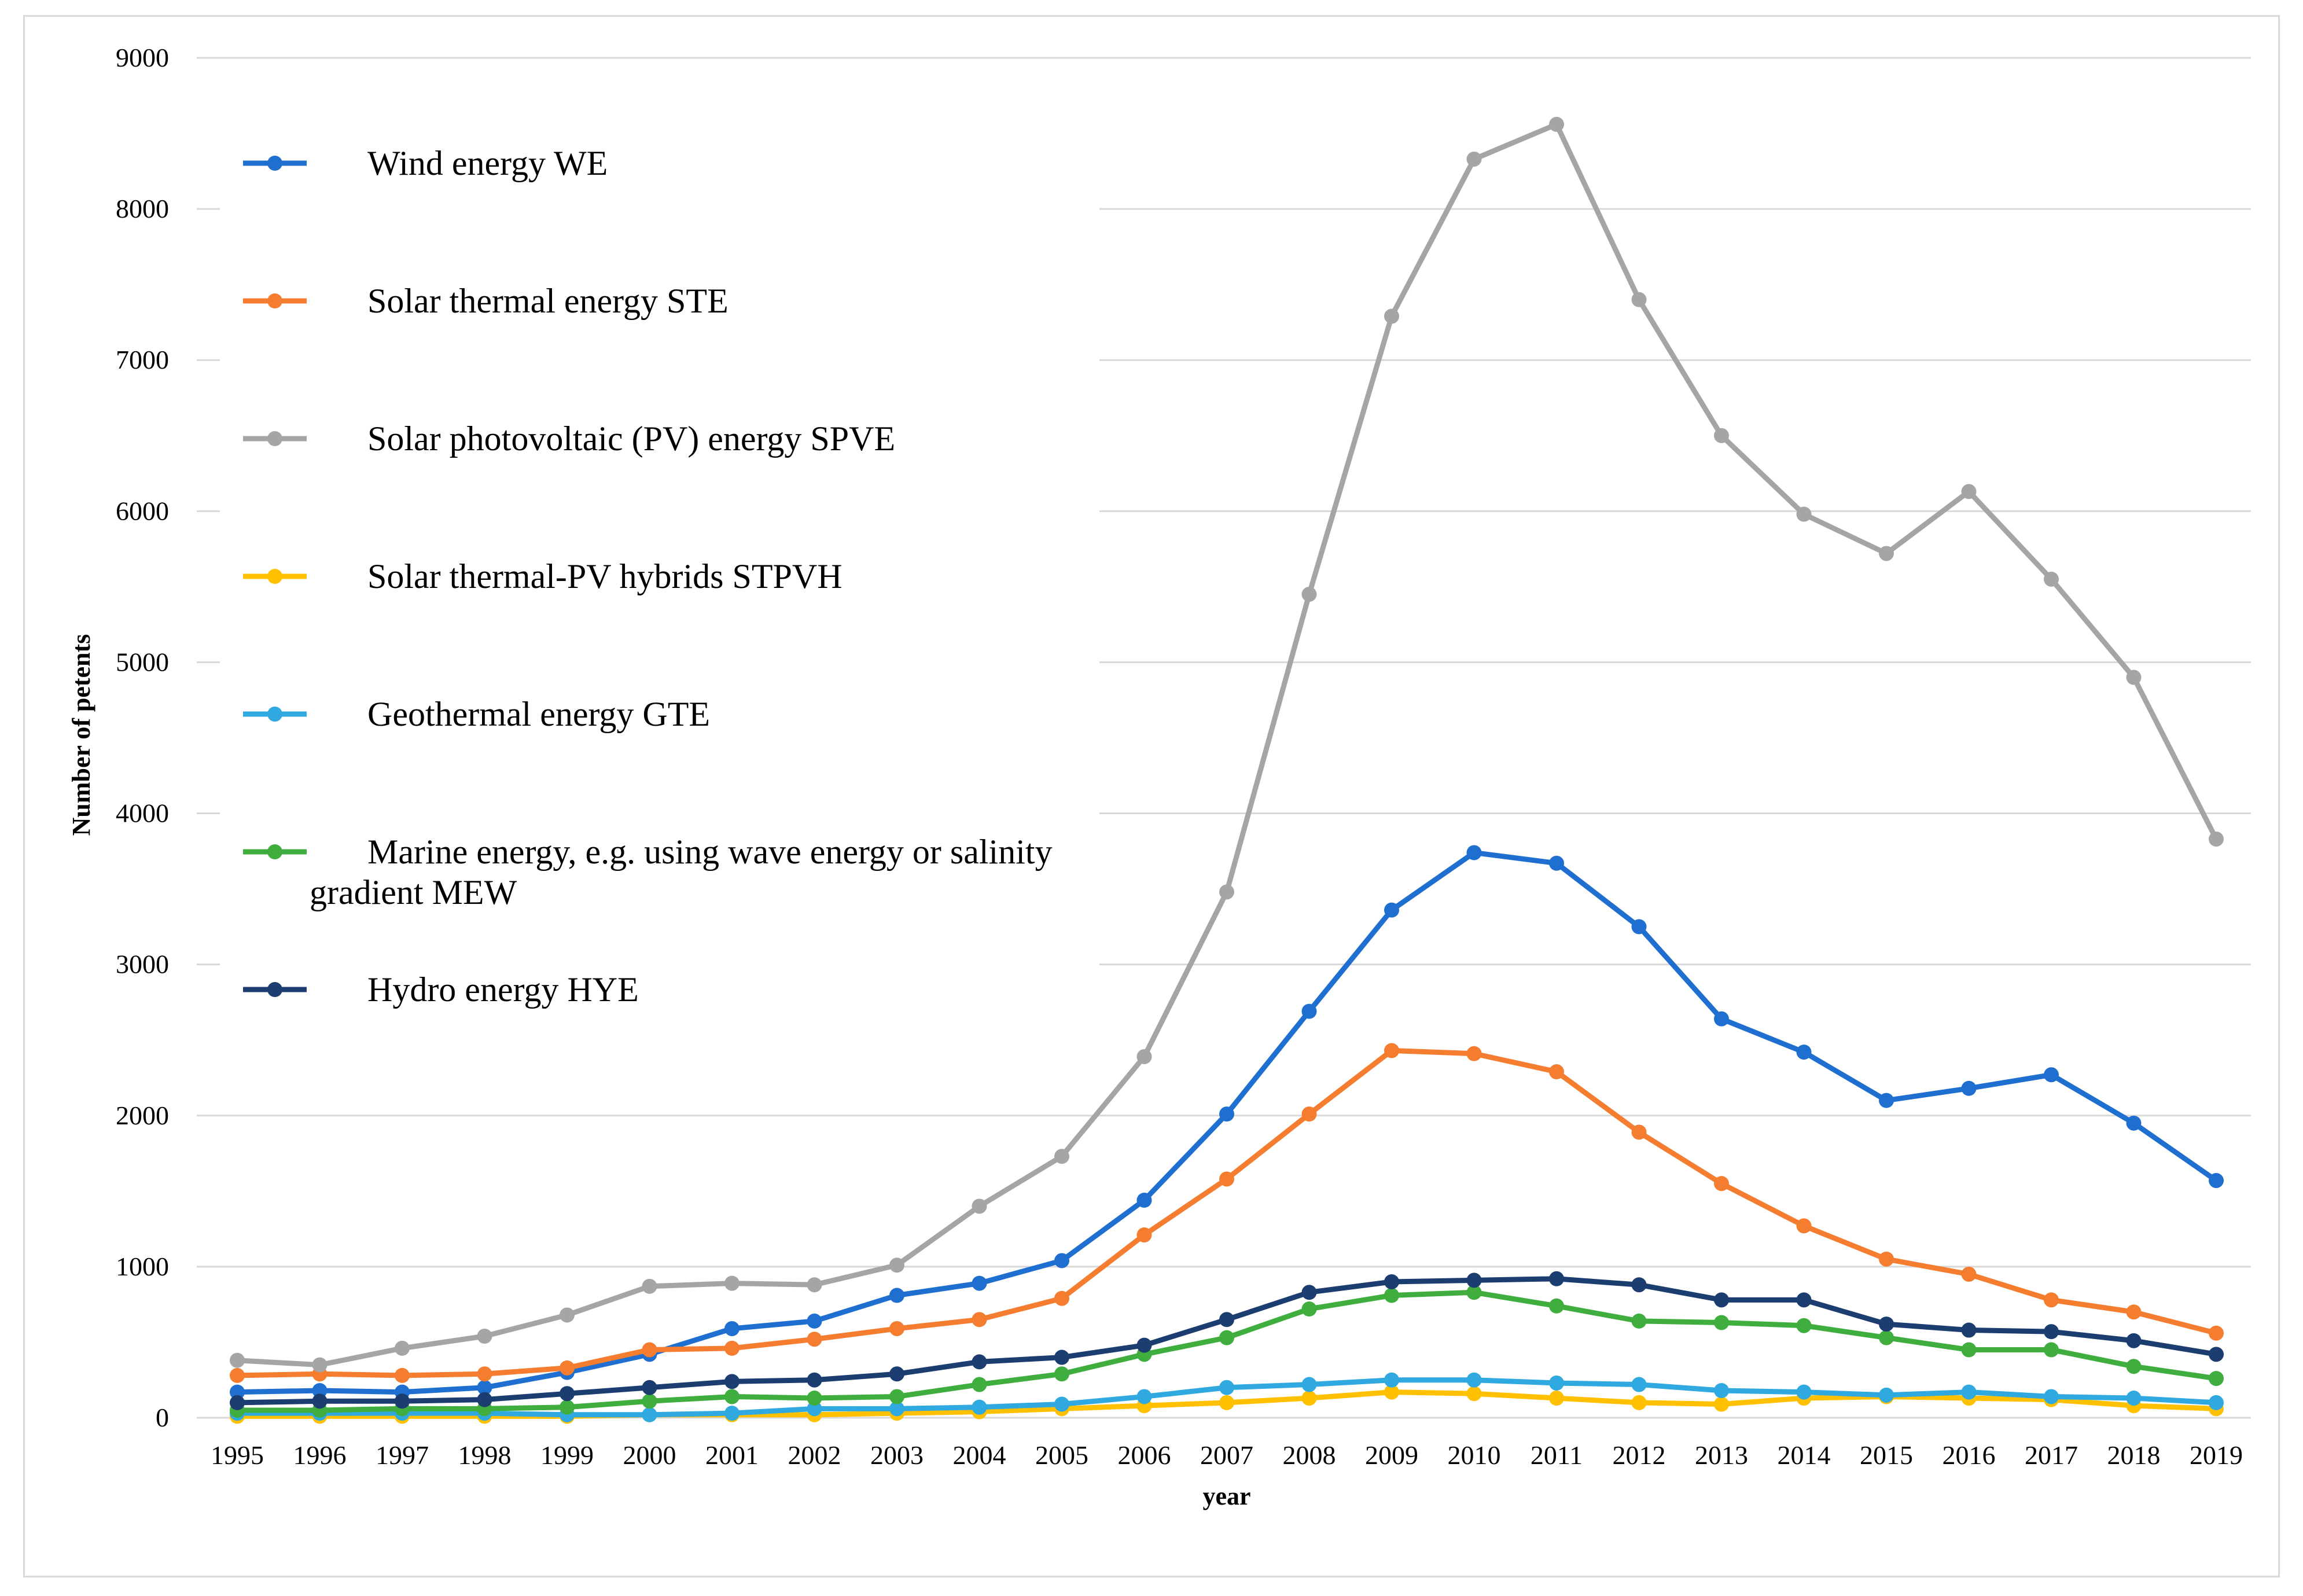 The image size is (2303, 1596). I want to click on legend-label: Solar thermal-PV hybrids STPVH, so click(605, 576).